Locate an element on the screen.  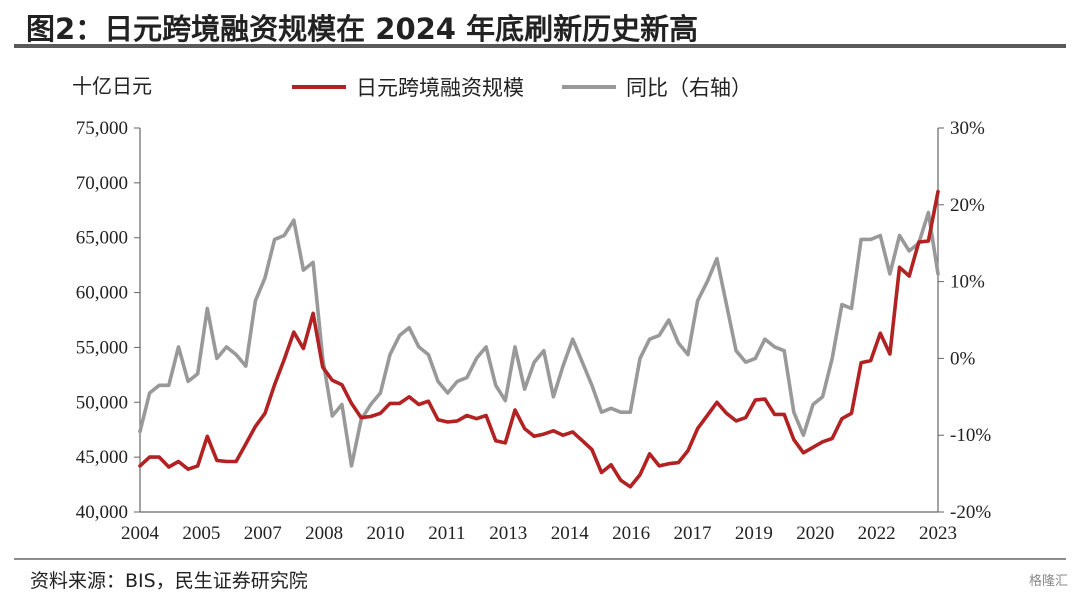
right-tick-label: -20% is located at coordinates (970, 512).